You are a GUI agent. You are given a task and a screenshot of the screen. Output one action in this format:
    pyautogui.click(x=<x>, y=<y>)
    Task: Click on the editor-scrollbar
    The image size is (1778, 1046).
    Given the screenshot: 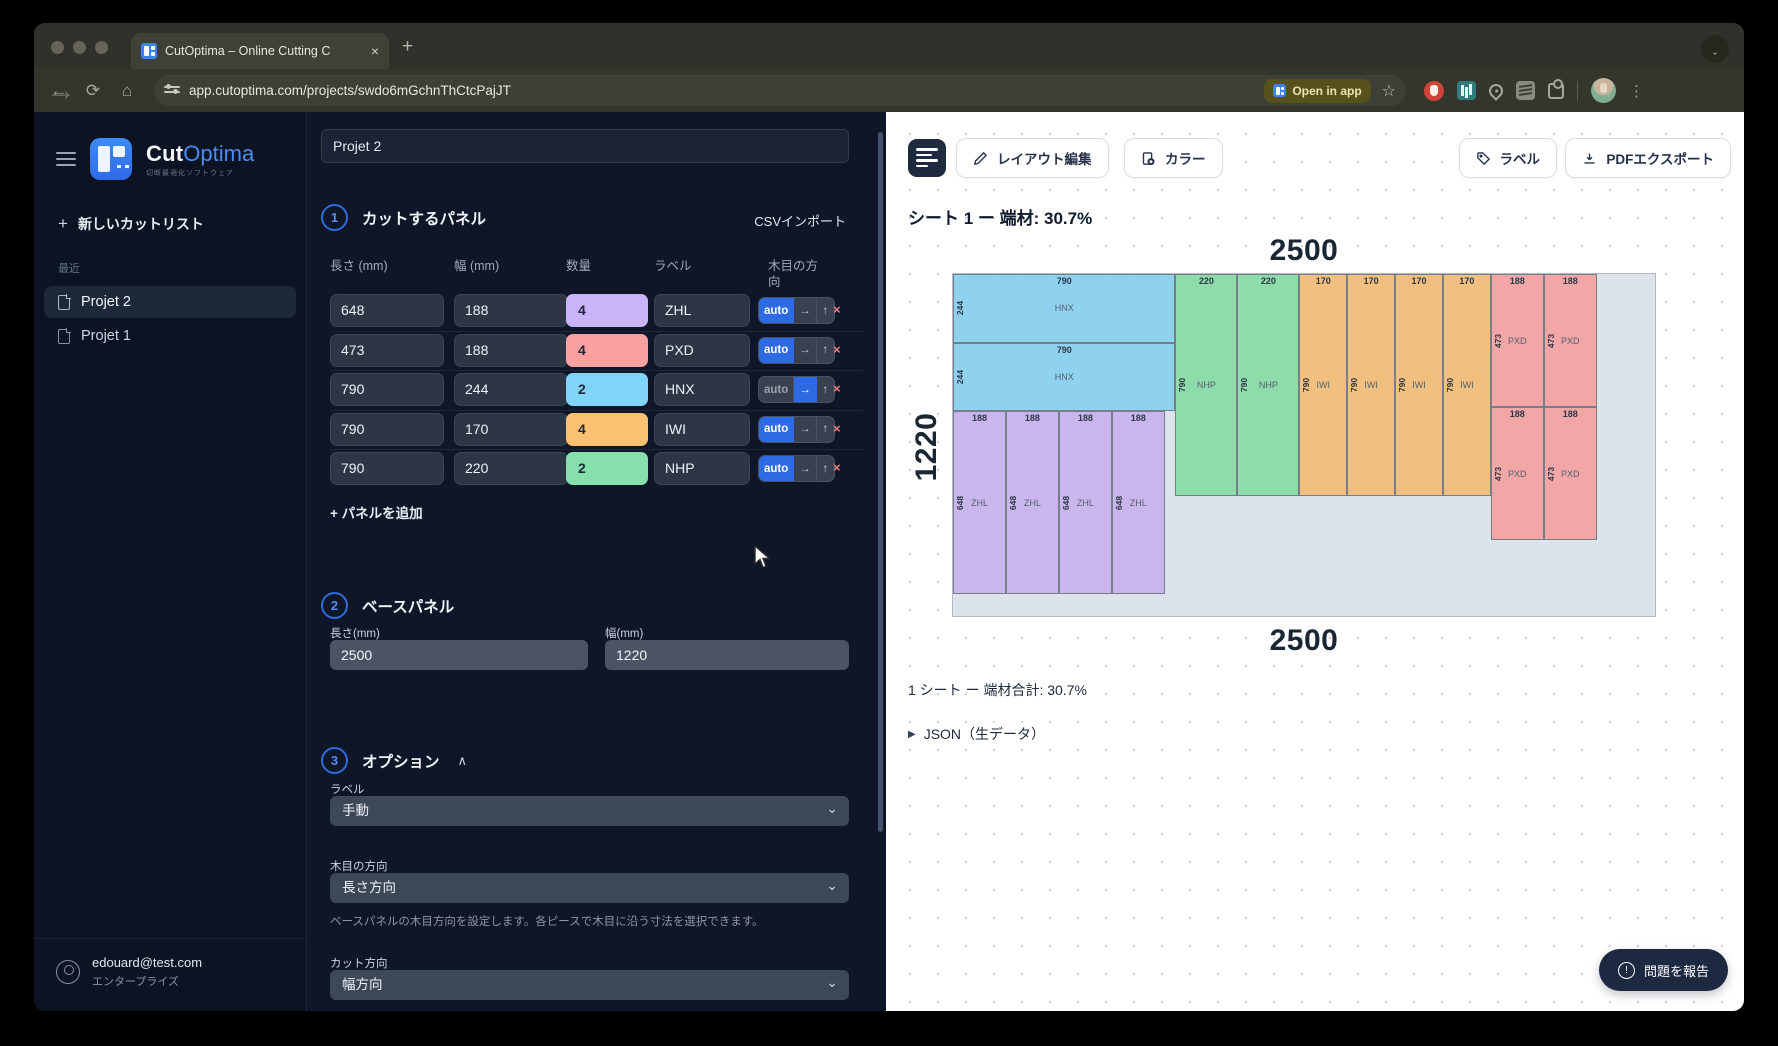 What is the action you would take?
    pyautogui.click(x=880, y=482)
    